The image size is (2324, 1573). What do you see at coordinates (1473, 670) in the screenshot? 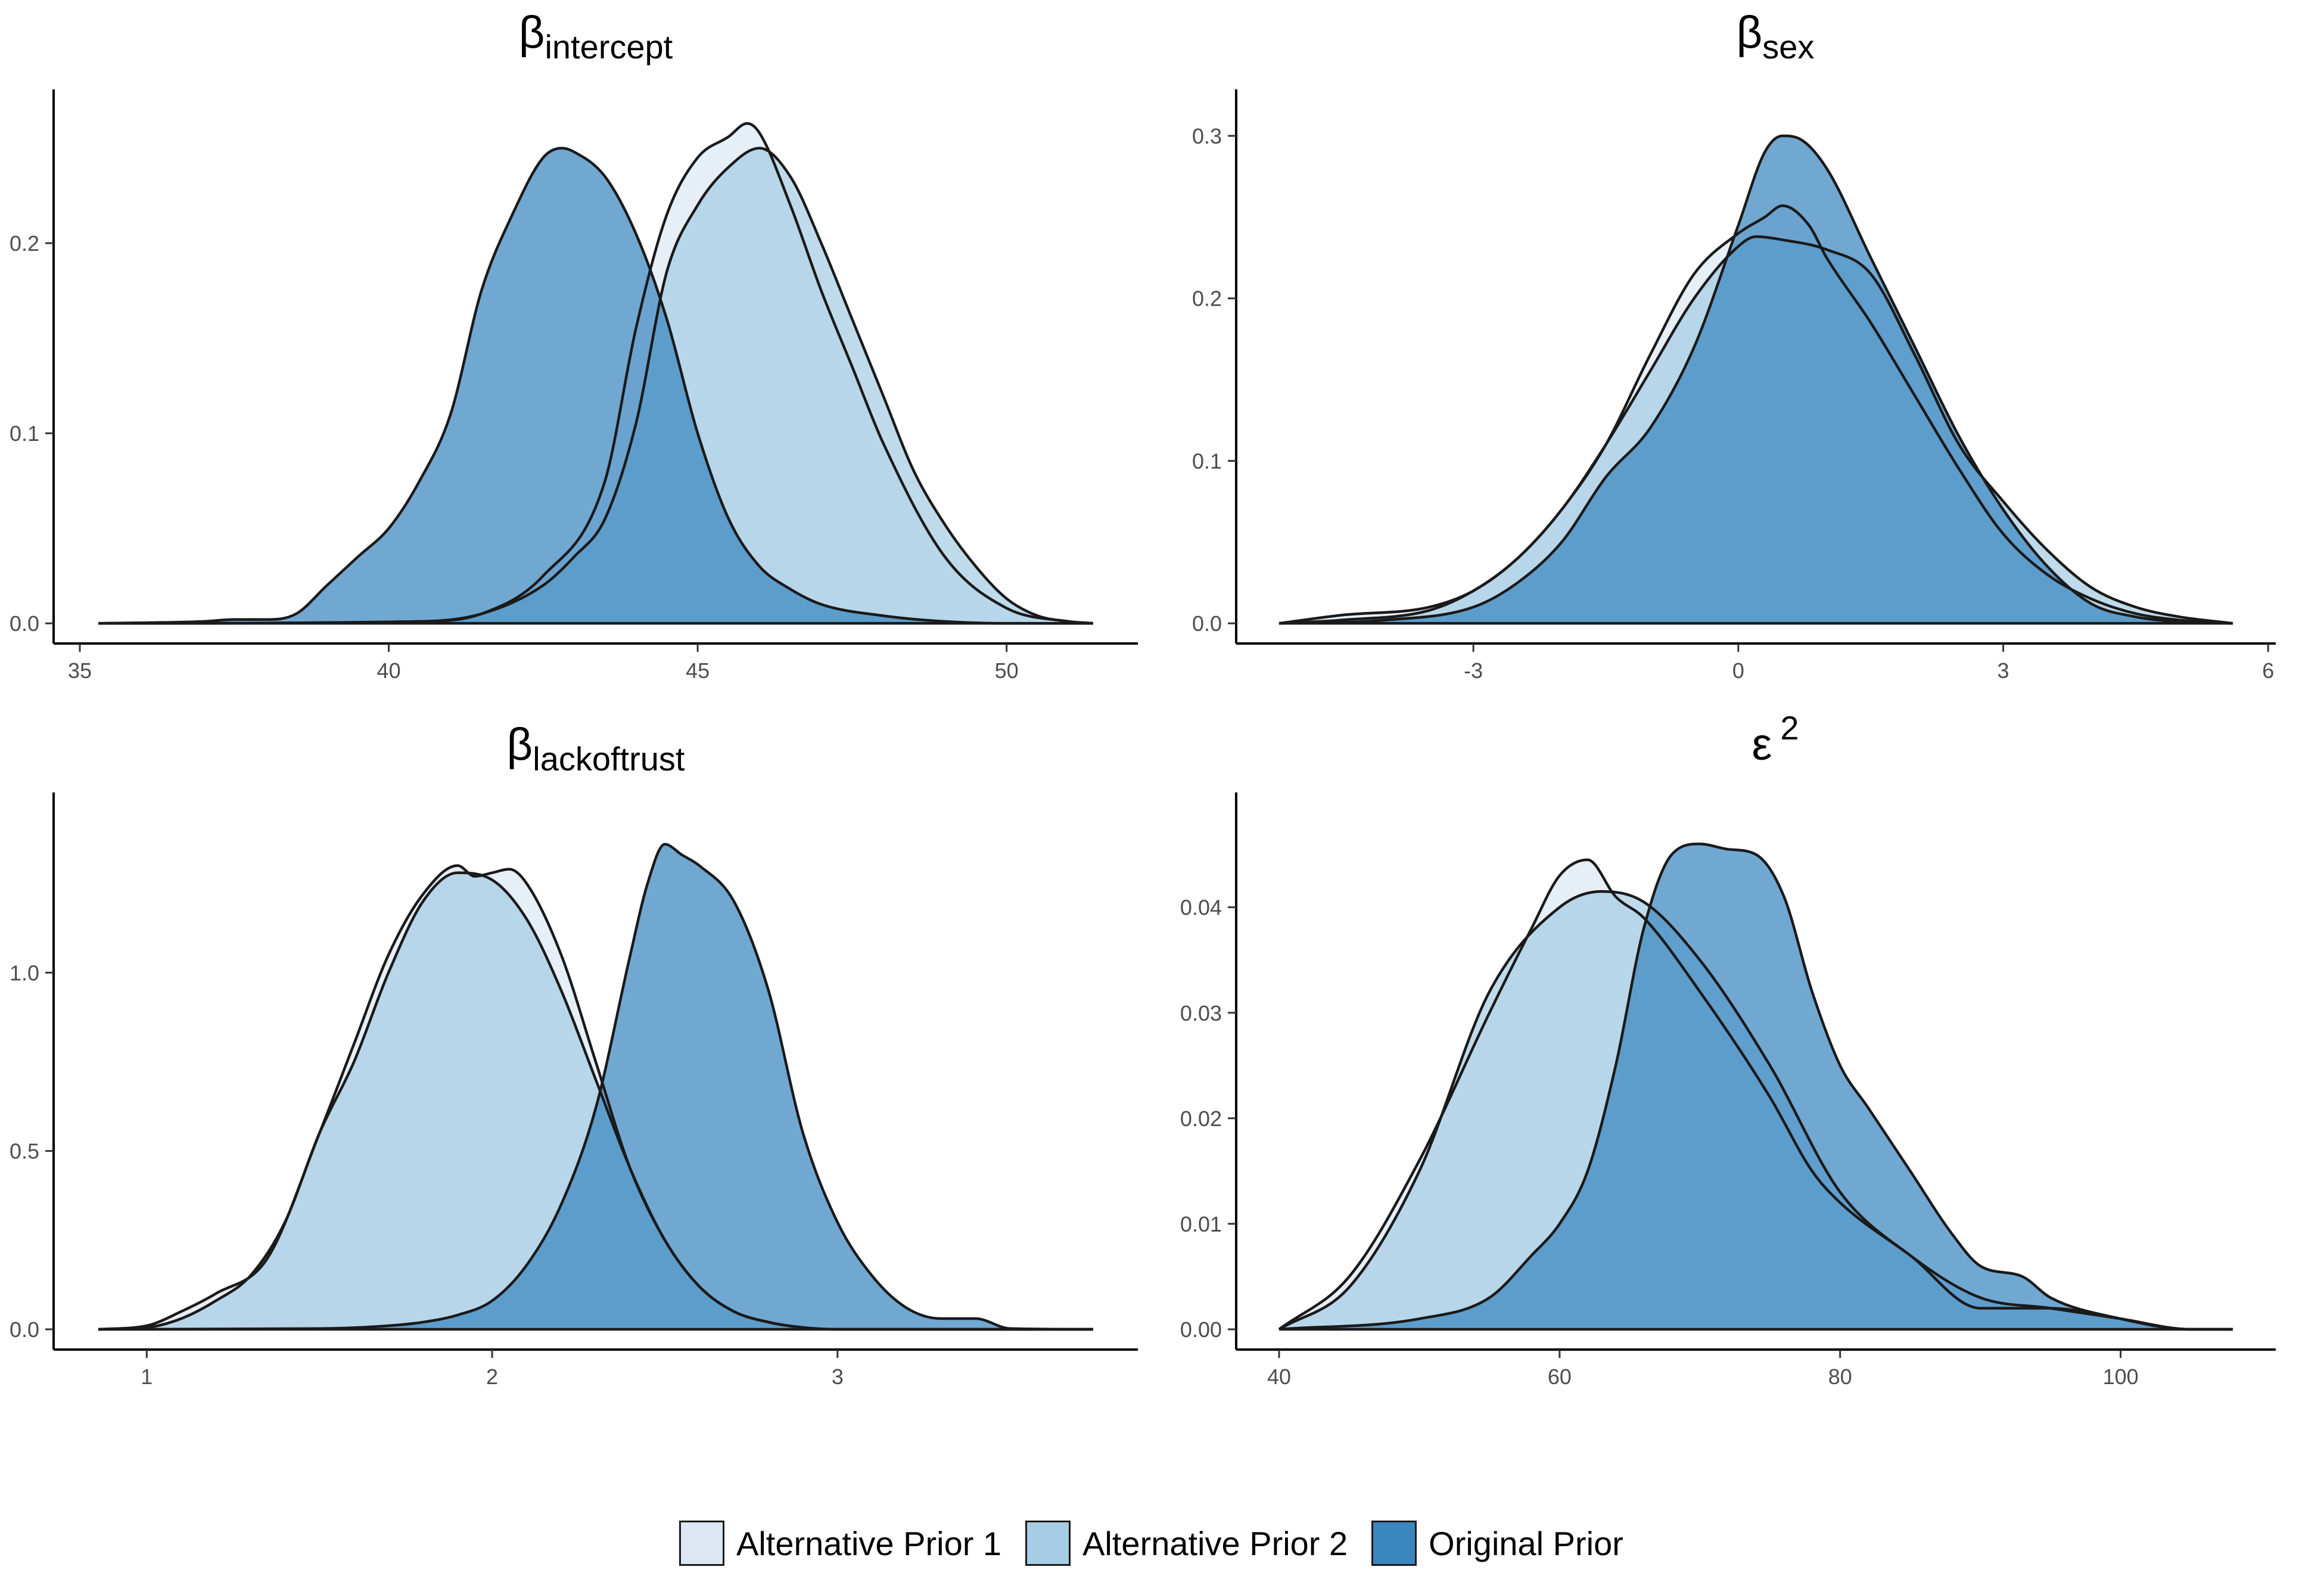
I see `x-tick-label: -3` at bounding box center [1473, 670].